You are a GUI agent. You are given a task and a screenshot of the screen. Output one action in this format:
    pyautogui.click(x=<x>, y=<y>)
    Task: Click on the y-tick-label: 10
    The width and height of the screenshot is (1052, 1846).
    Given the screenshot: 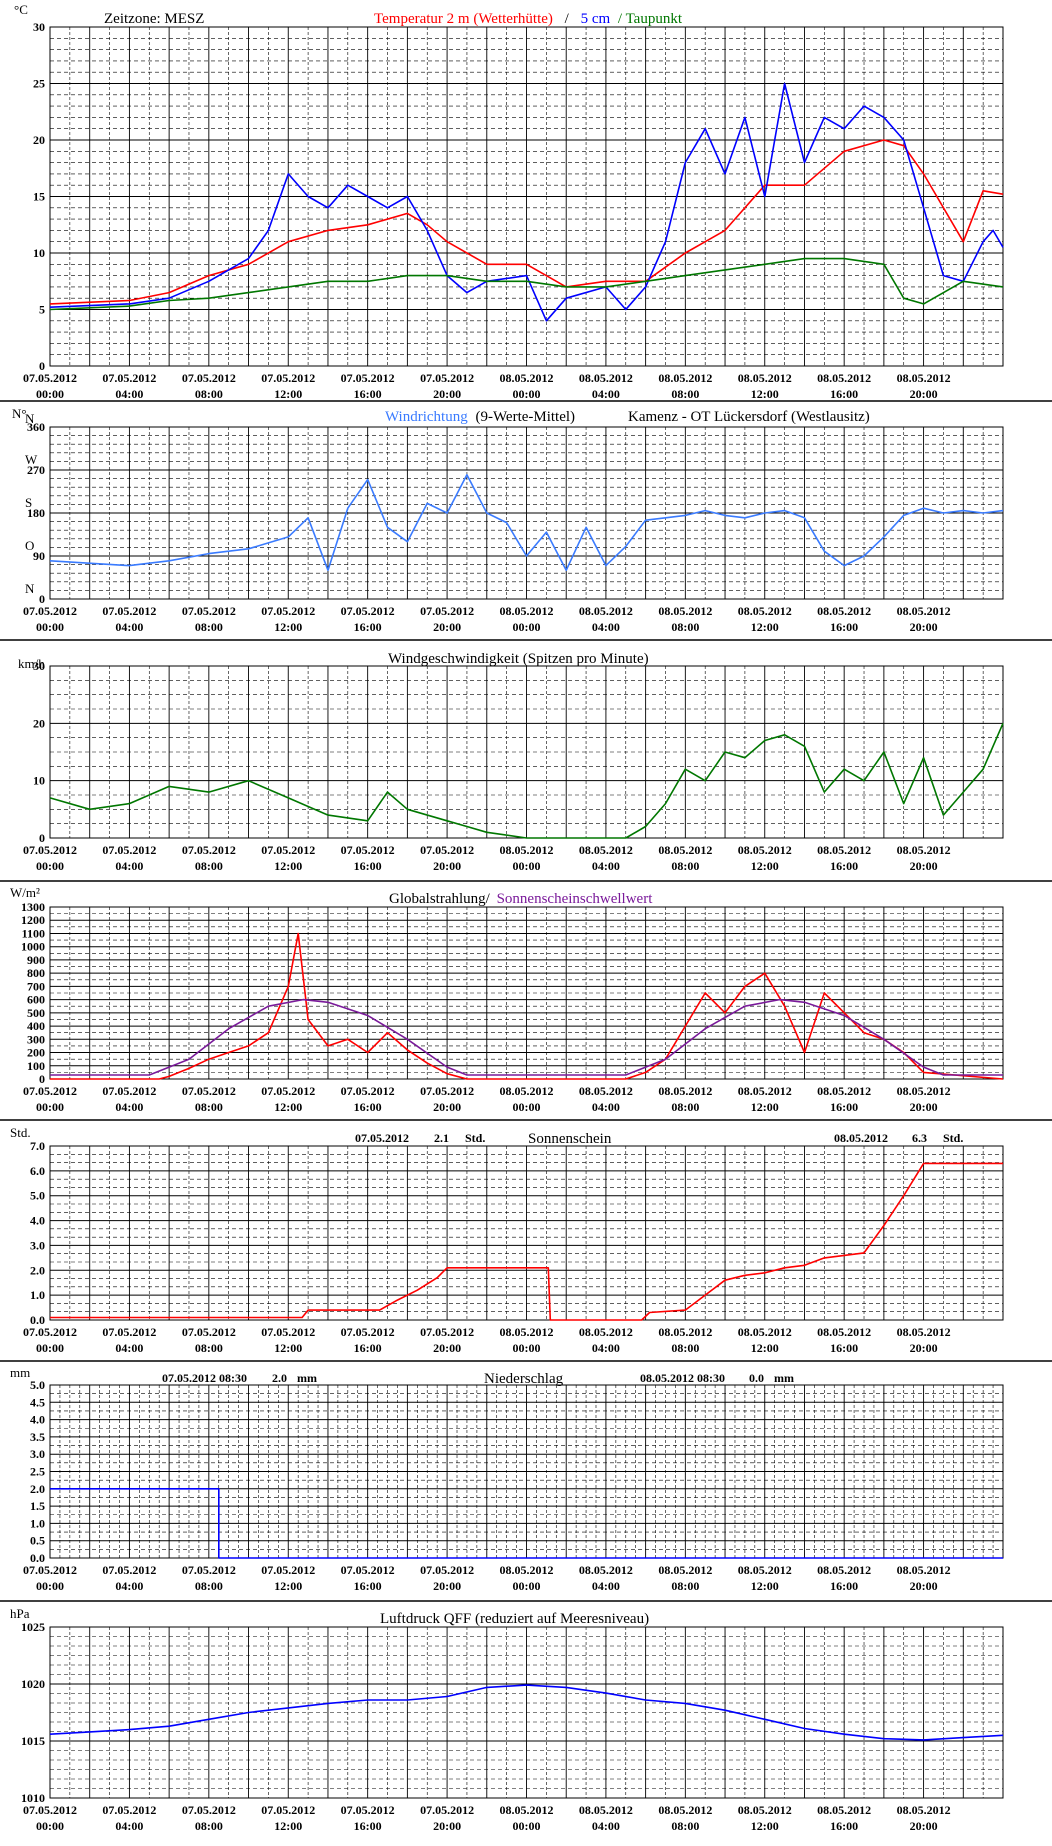 What is the action you would take?
    pyautogui.click(x=39, y=253)
    